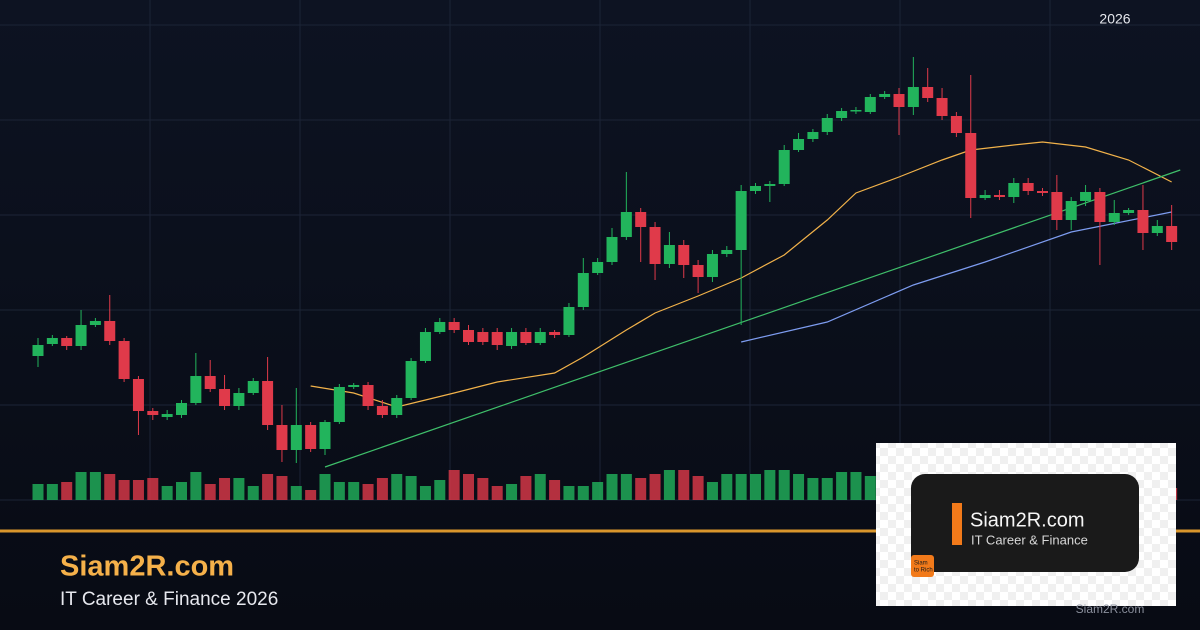  I want to click on logo-badge: to Rich, so click(923, 571).